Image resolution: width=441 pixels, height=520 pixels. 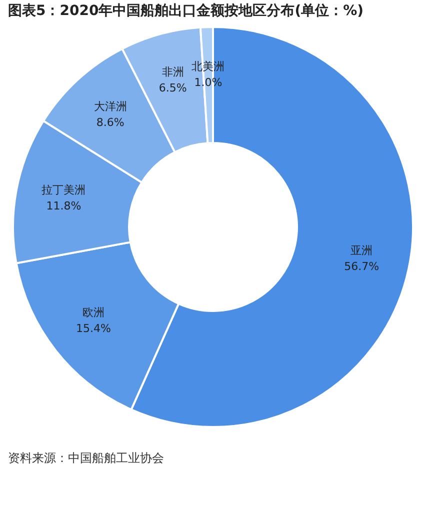 I want to click on data-label: 15.4%, so click(x=93, y=328).